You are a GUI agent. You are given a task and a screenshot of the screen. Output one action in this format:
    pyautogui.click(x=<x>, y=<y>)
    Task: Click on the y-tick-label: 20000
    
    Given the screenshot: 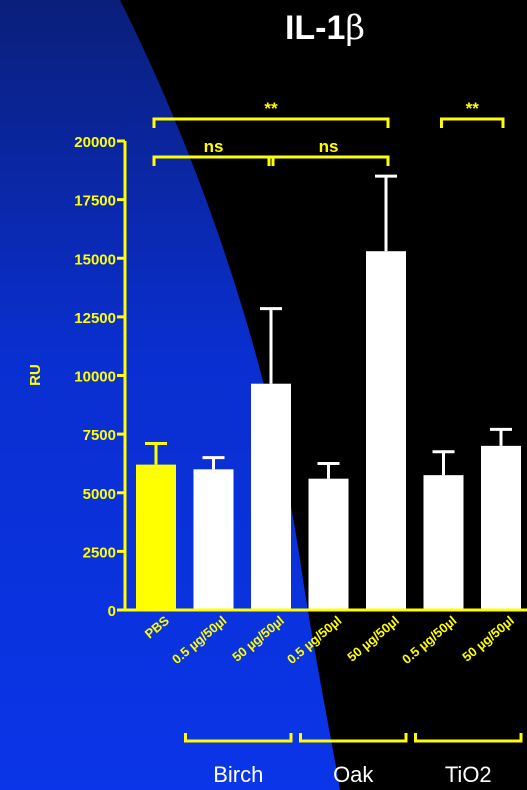 What is the action you would take?
    pyautogui.click(x=95, y=142)
    